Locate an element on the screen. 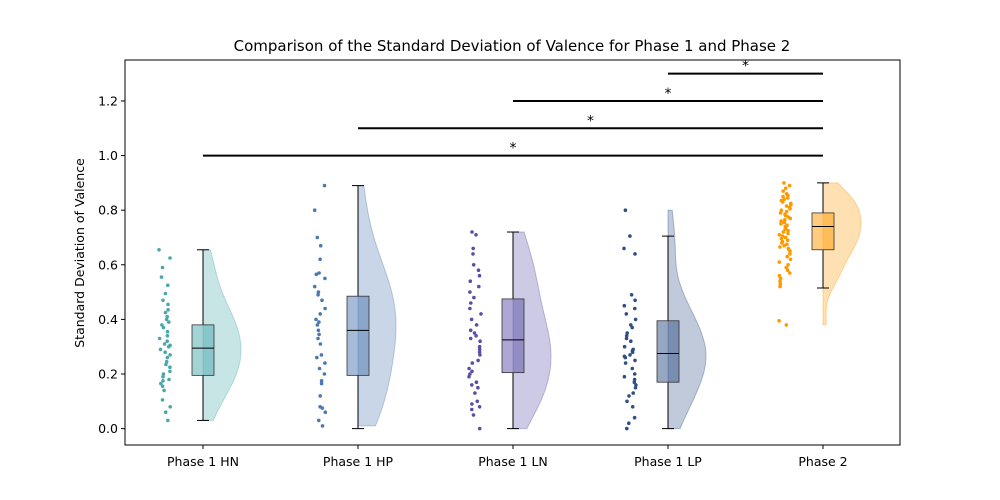 Image resolution: width=1000 pixels, height=500 pixels. x-tick-label: Phase 1 HP is located at coordinates (358, 461).